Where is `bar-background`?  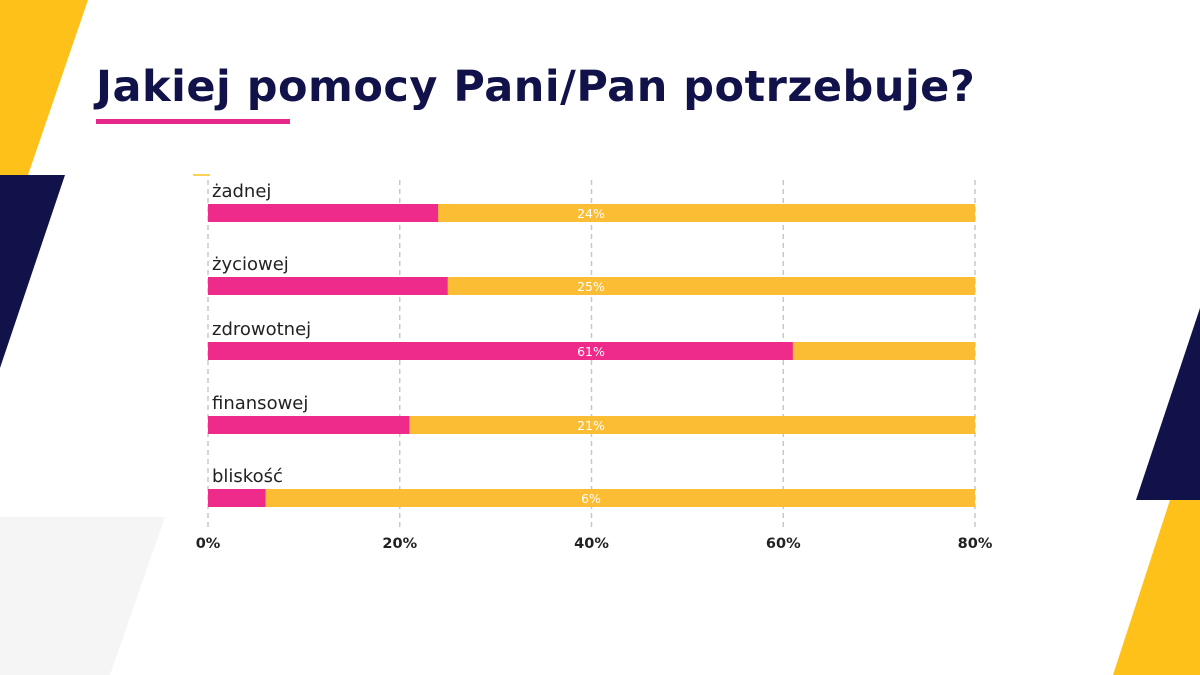 bar-background is located at coordinates (591, 498).